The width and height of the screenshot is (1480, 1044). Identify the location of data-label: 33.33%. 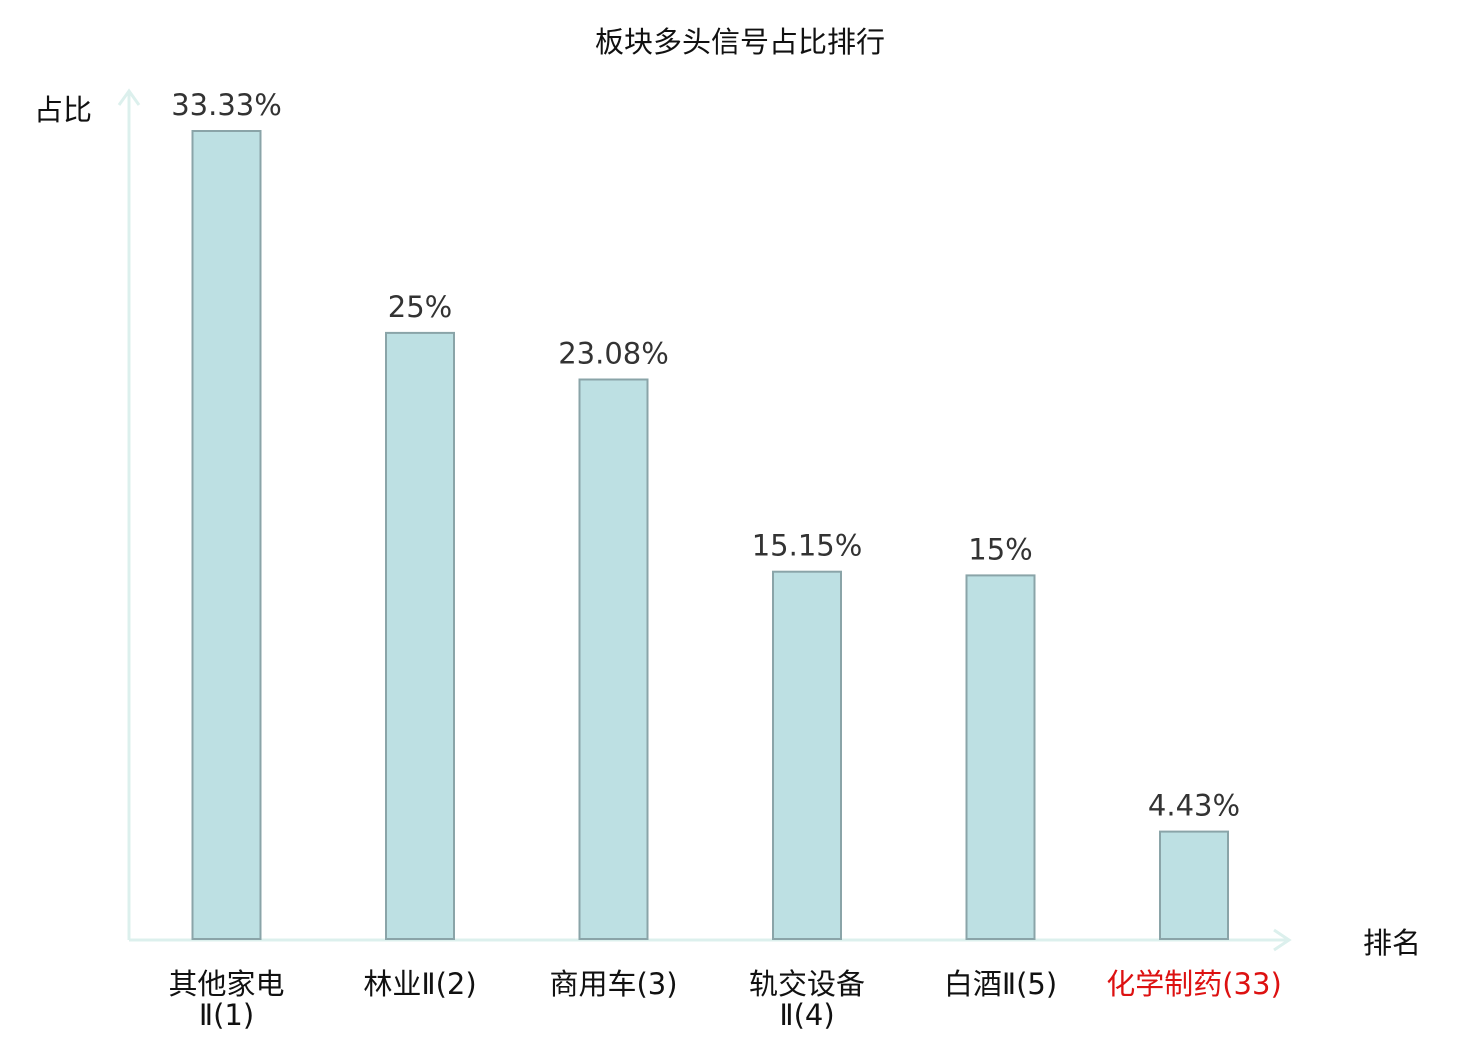
(226, 105).